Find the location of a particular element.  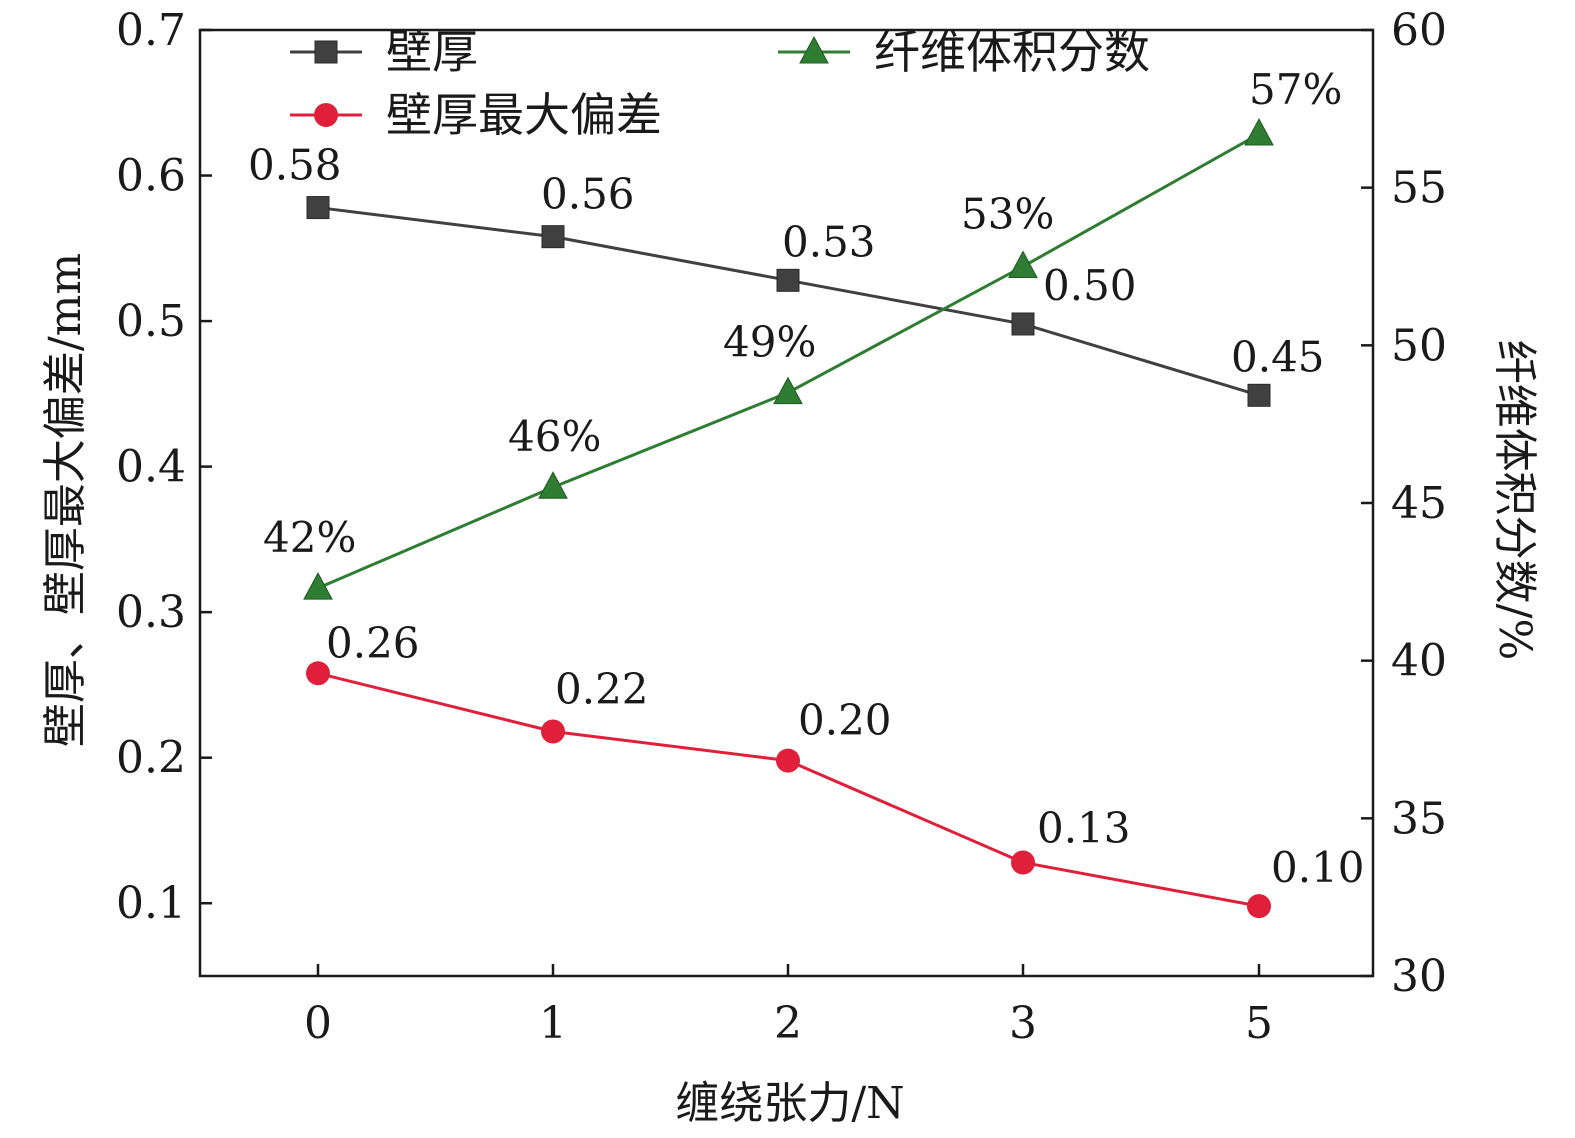

legend-label: 壁厚最大偏差 is located at coordinates (524, 115).